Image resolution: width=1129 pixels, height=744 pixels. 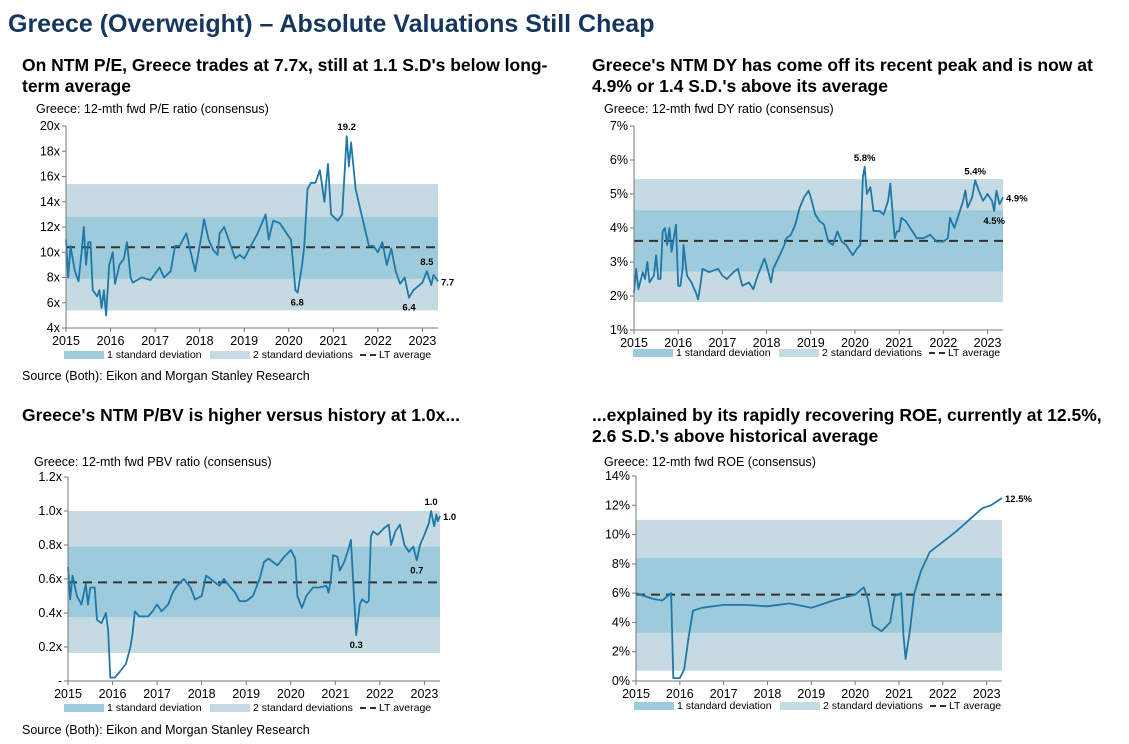 I want to click on y-tick-label: 6x, so click(x=54, y=303).